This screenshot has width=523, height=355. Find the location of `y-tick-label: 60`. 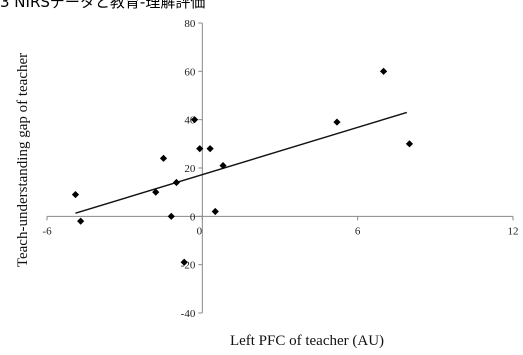

y-tick-label: 60 is located at coordinates (190, 72).